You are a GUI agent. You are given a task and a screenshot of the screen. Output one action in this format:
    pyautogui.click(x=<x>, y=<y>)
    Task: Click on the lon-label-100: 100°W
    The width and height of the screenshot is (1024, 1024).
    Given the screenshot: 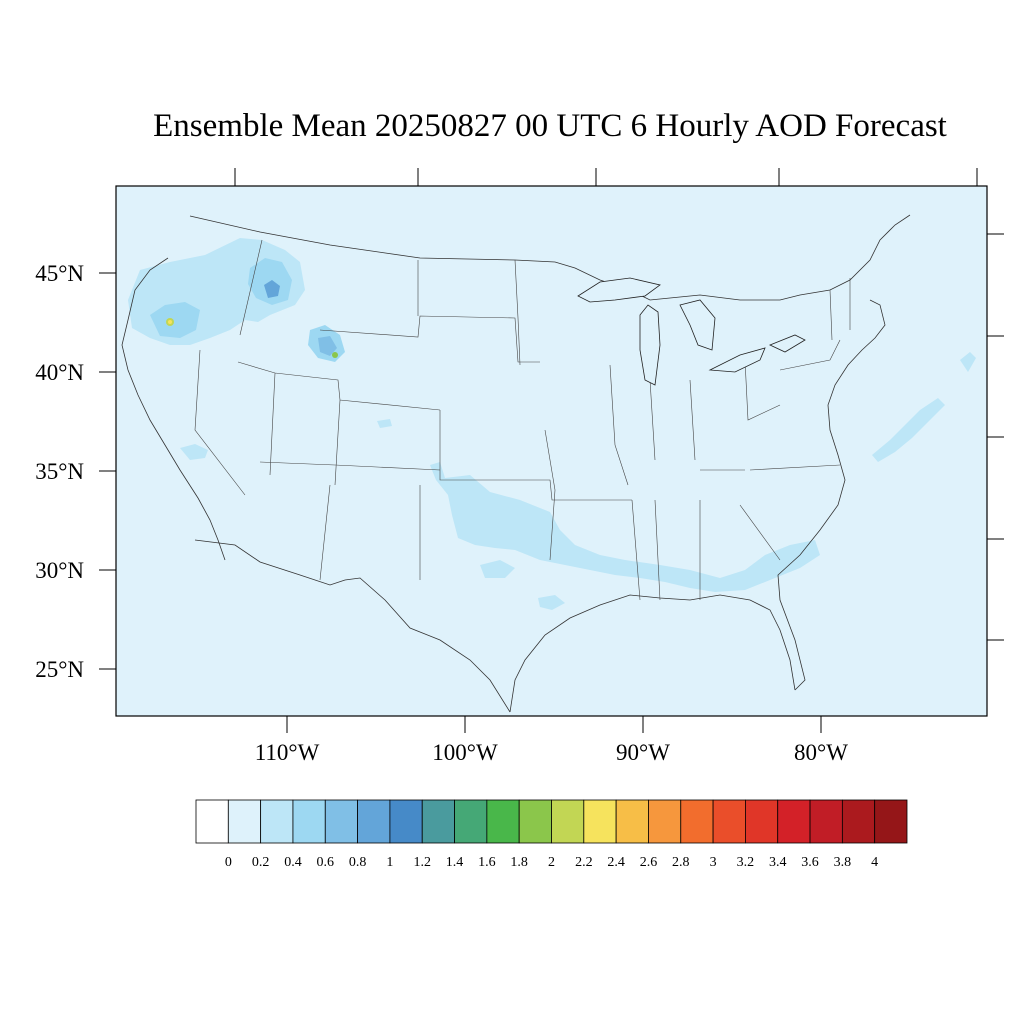 What is the action you would take?
    pyautogui.click(x=465, y=752)
    